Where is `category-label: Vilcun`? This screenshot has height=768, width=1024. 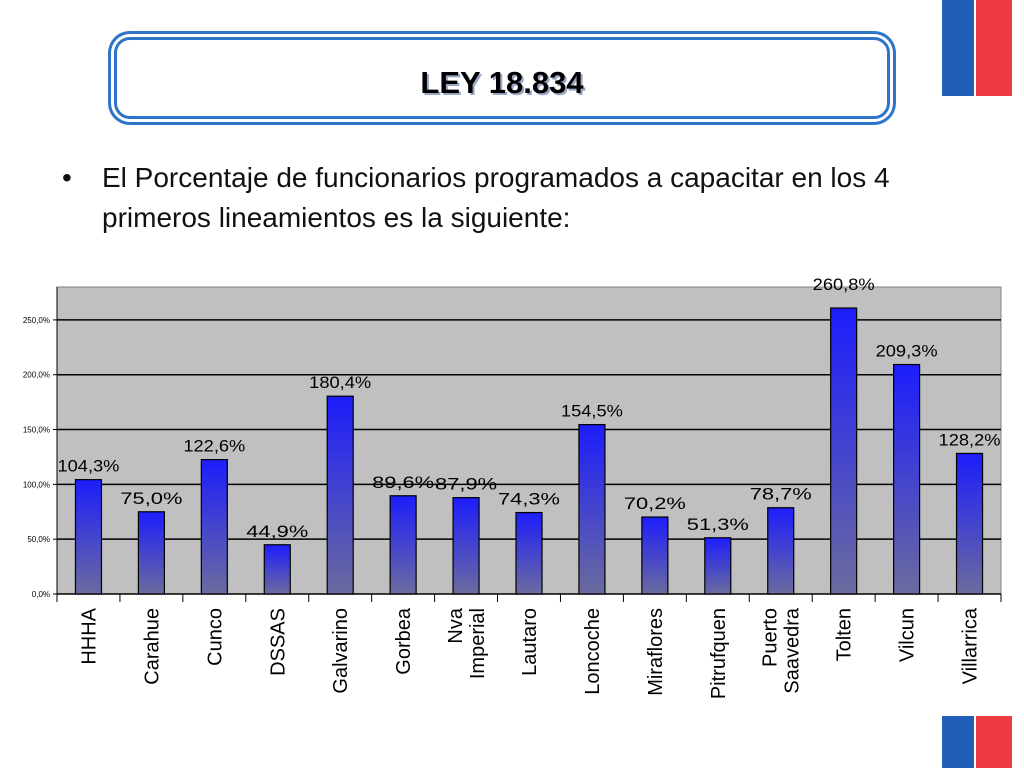 category-label: Vilcun is located at coordinates (908, 635).